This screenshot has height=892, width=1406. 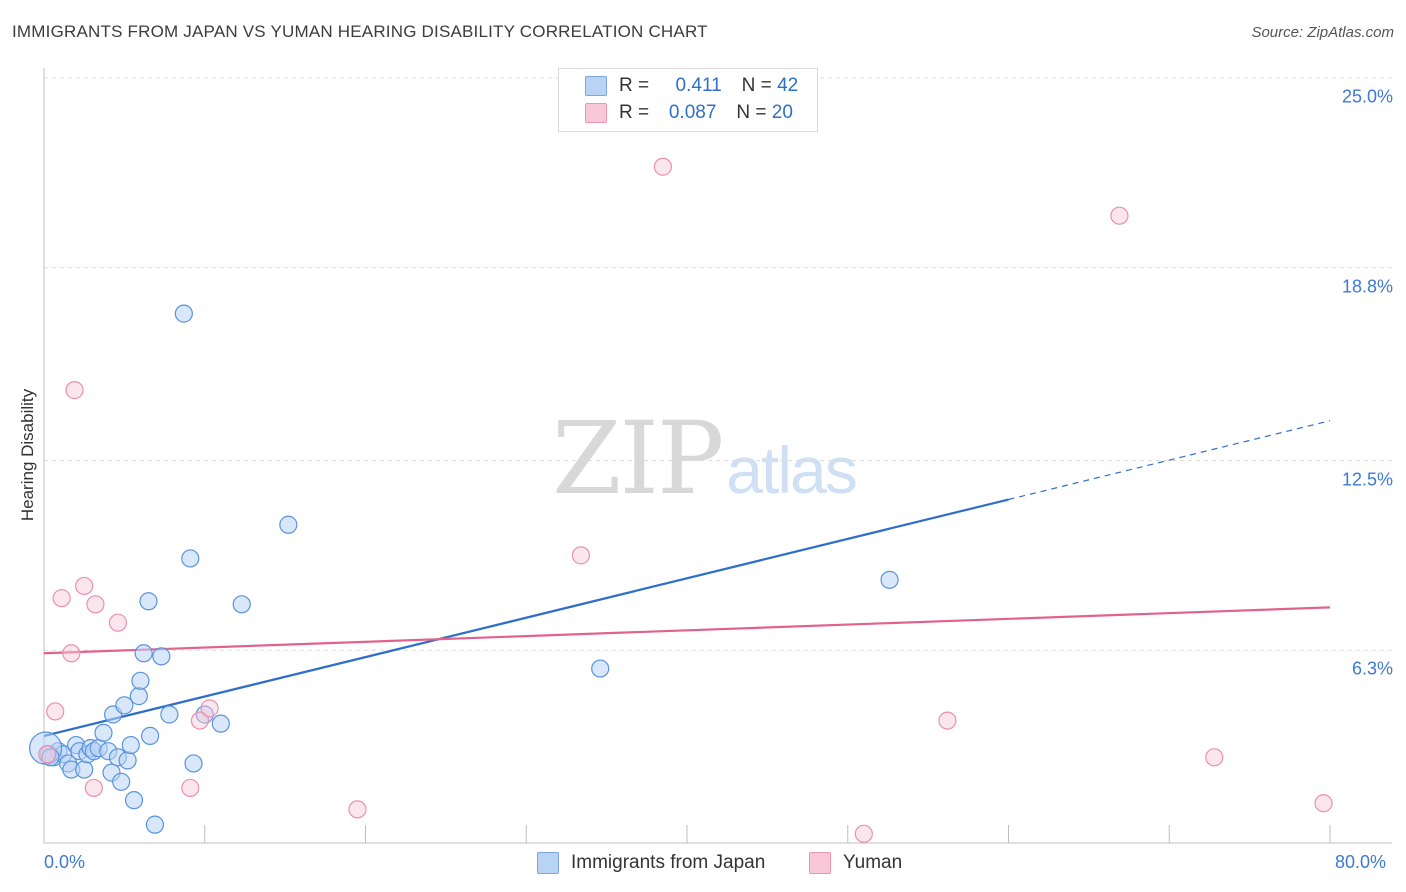 What do you see at coordinates (782, 112) in the screenshot?
I see `legend-n-value: 20` at bounding box center [782, 112].